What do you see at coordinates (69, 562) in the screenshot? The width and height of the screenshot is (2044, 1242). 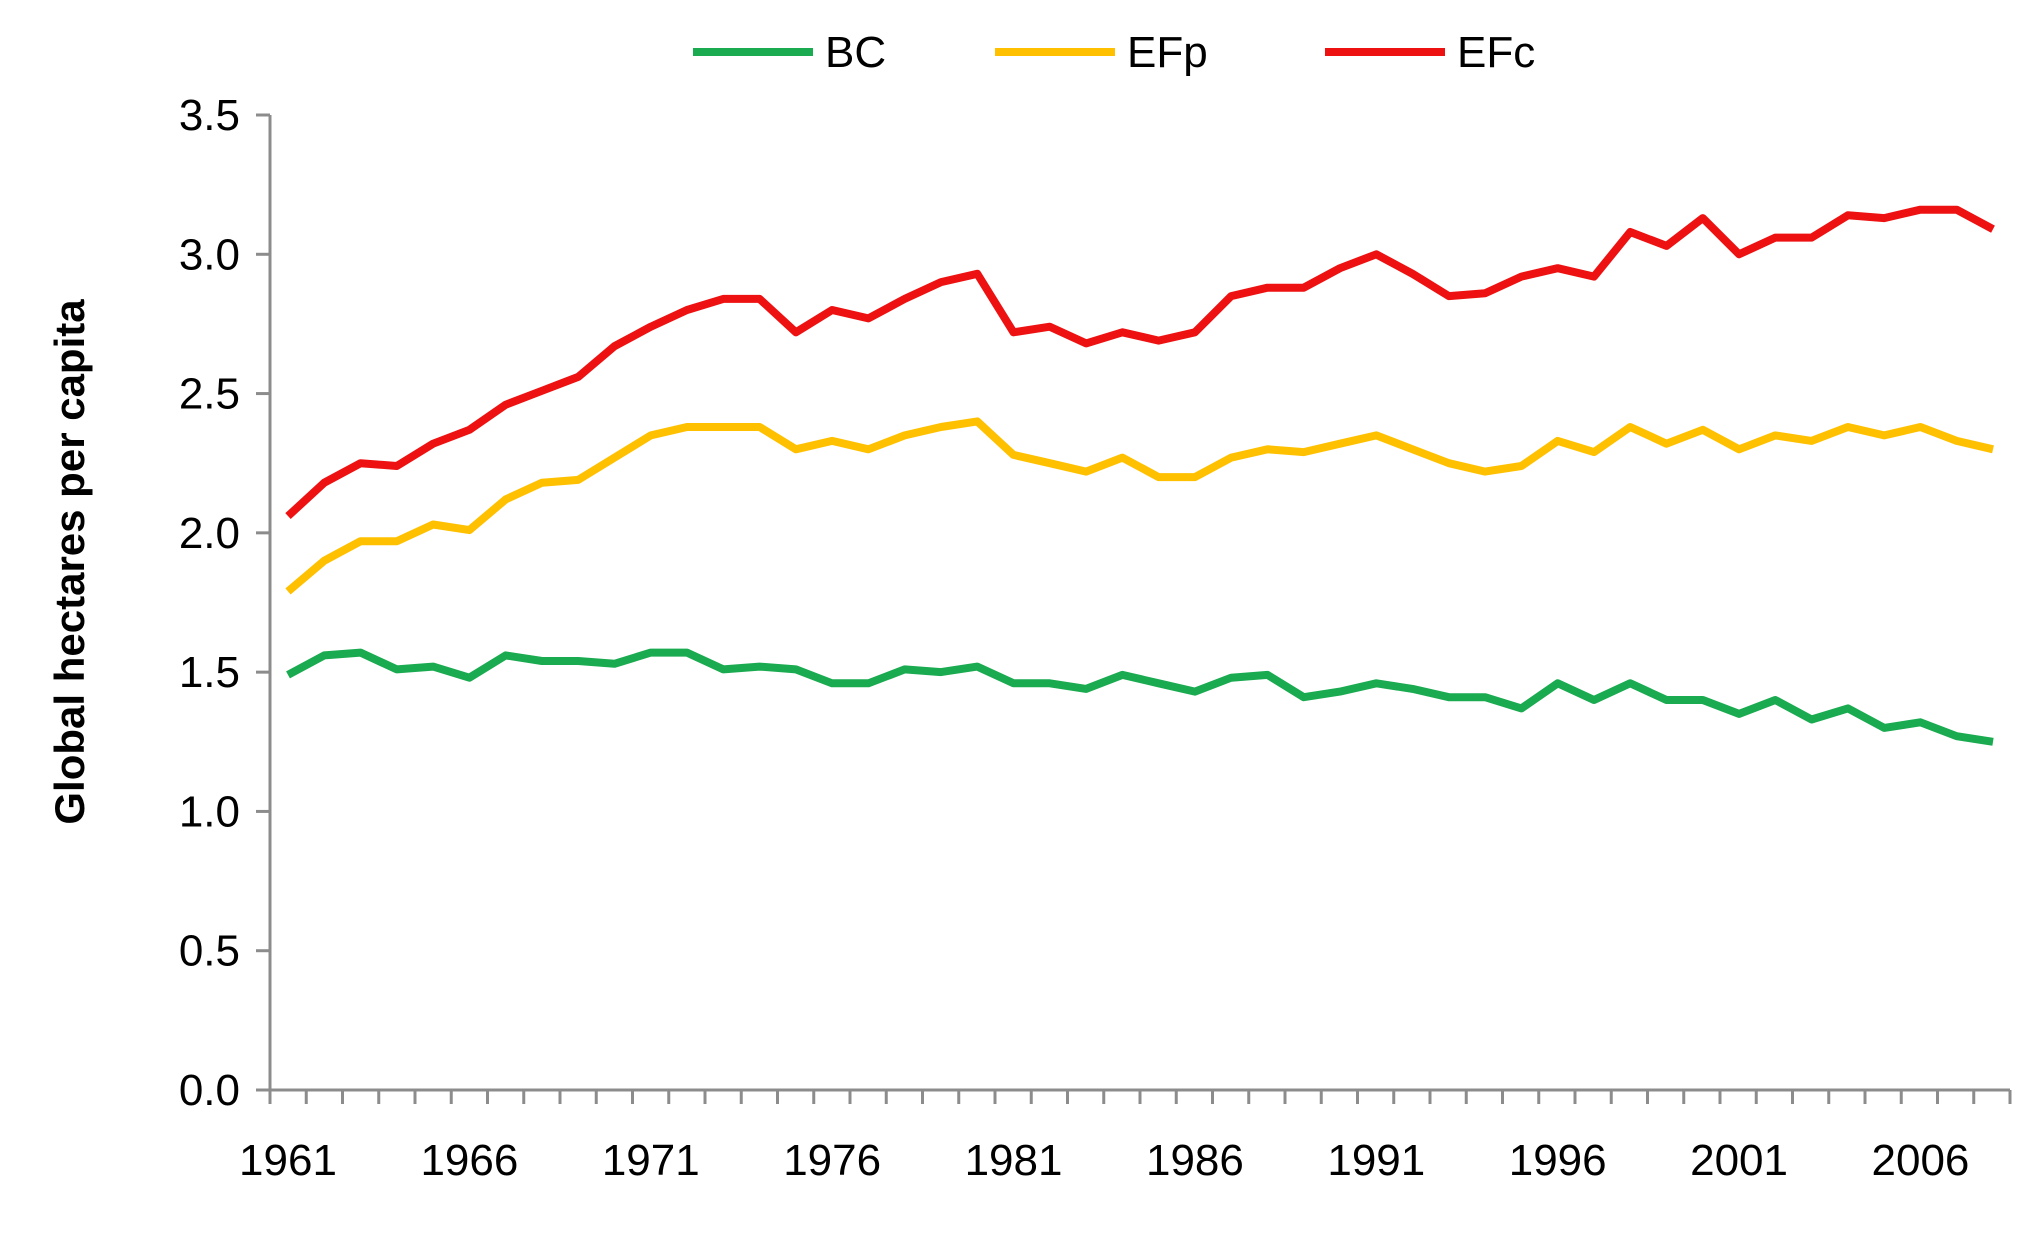 I see `y-axis-title: Global hectares per capita` at bounding box center [69, 562].